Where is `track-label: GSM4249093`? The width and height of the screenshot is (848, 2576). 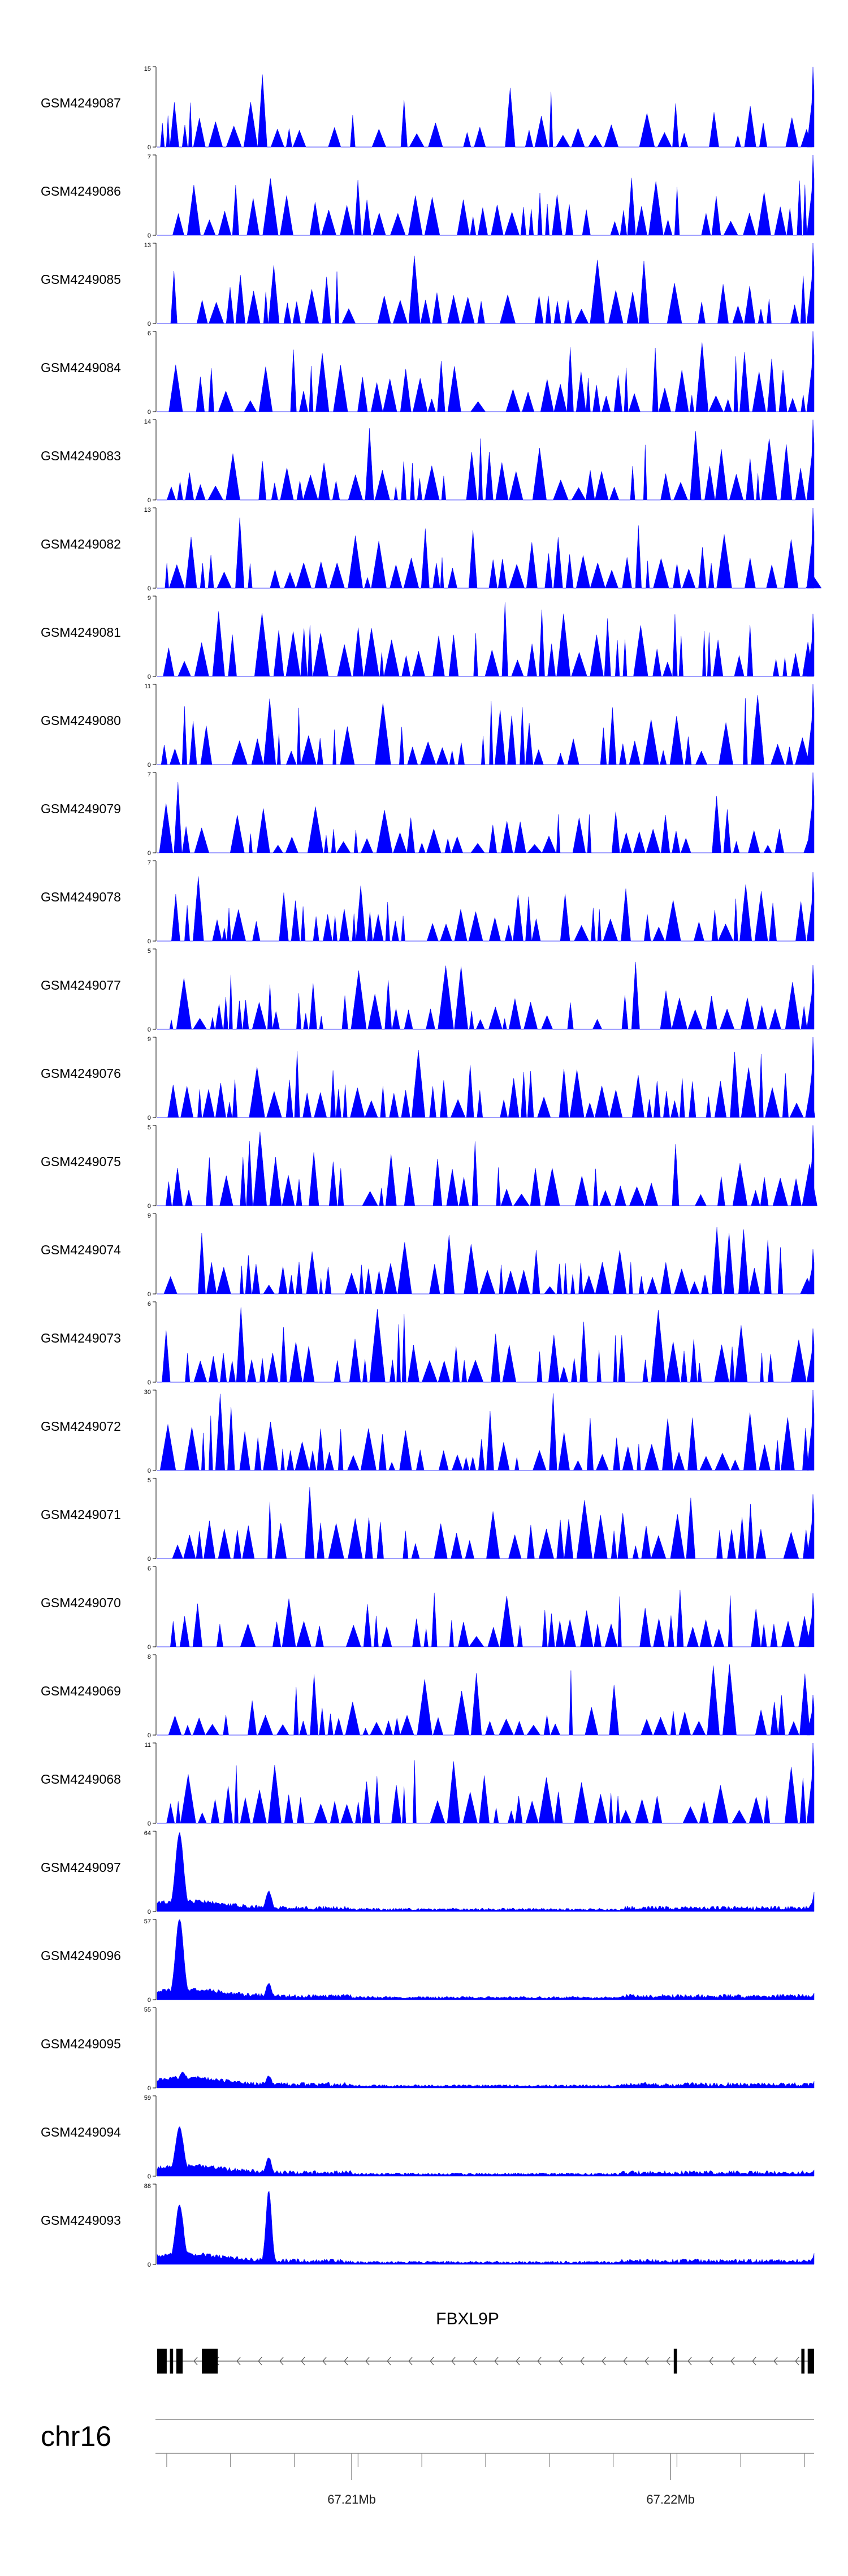 track-label: GSM4249093 is located at coordinates (81, 2221).